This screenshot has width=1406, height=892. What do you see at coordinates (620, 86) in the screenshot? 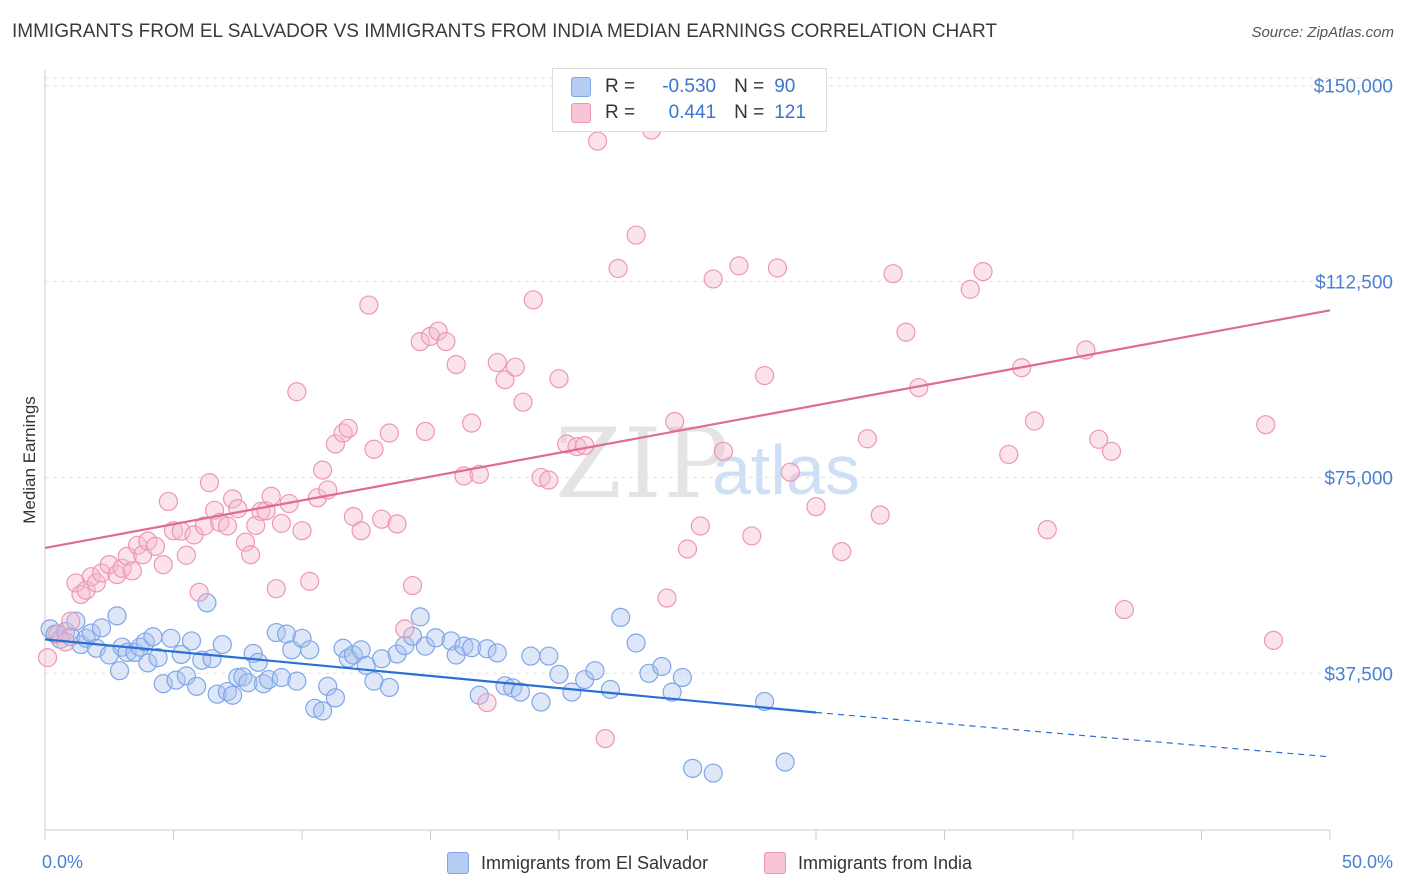
I see `r-label: R =` at bounding box center [620, 86].